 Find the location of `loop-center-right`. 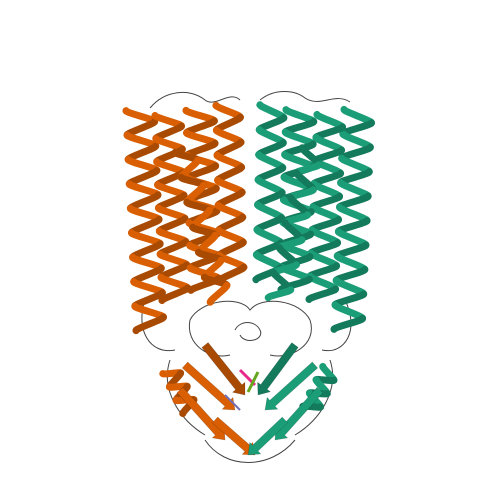

loop-center-right is located at coordinates (290, 338).